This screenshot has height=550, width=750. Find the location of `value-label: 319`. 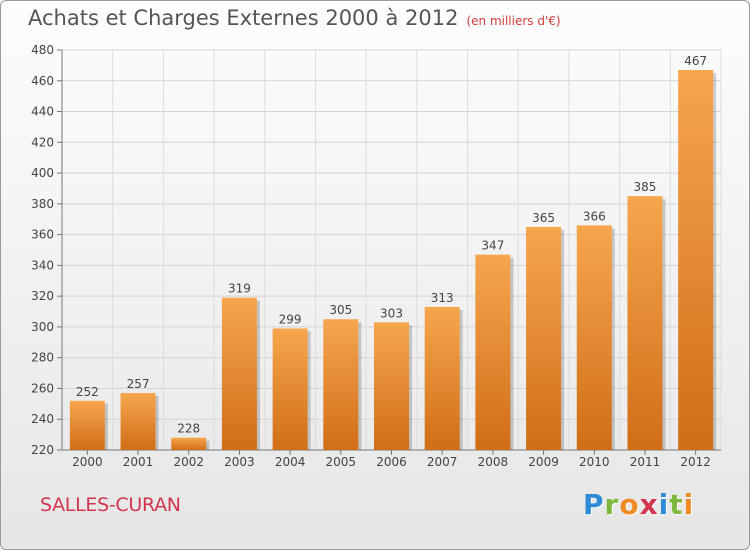

value-label: 319 is located at coordinates (239, 289).